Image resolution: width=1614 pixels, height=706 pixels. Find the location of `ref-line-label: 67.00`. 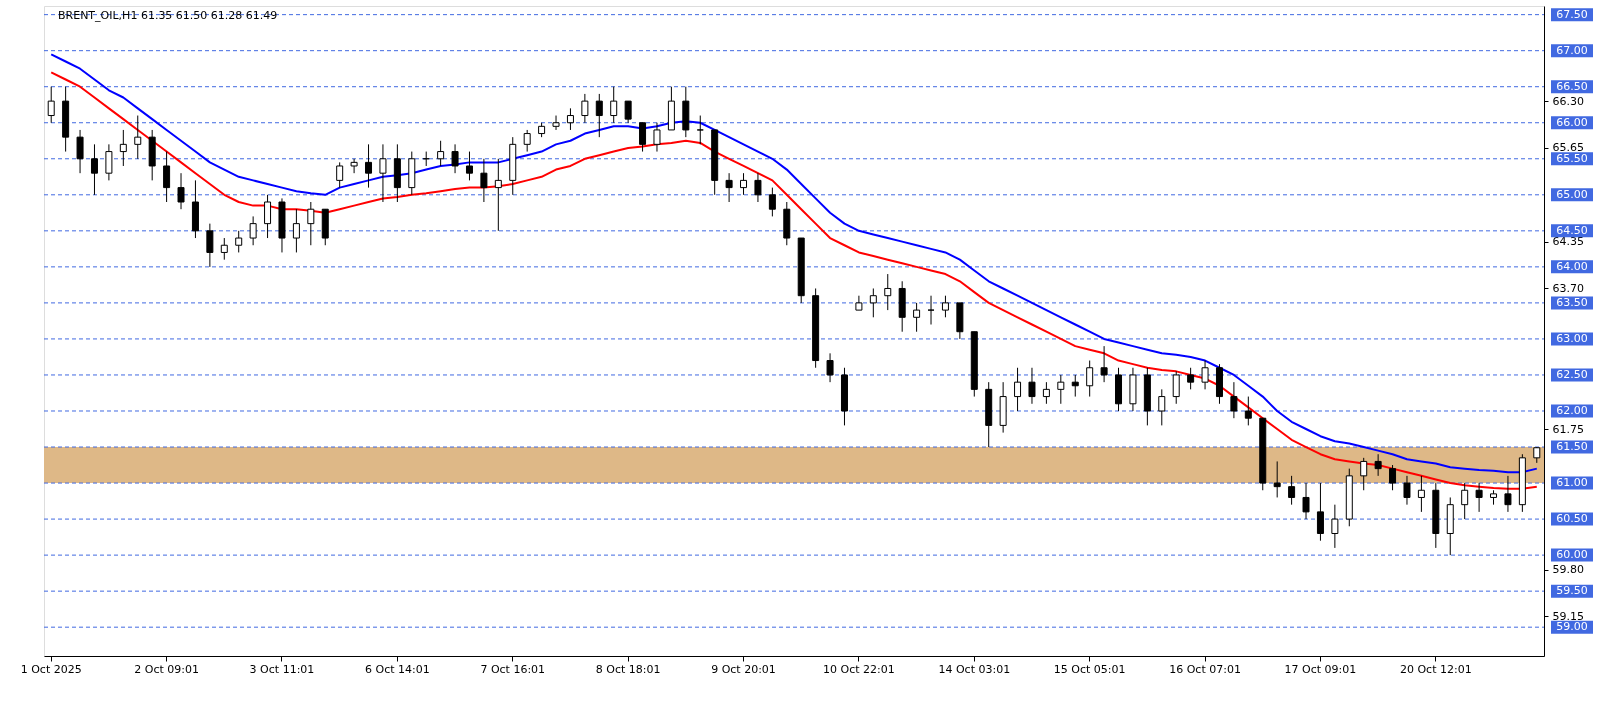

ref-line-label: 67.00 is located at coordinates (1572, 50).